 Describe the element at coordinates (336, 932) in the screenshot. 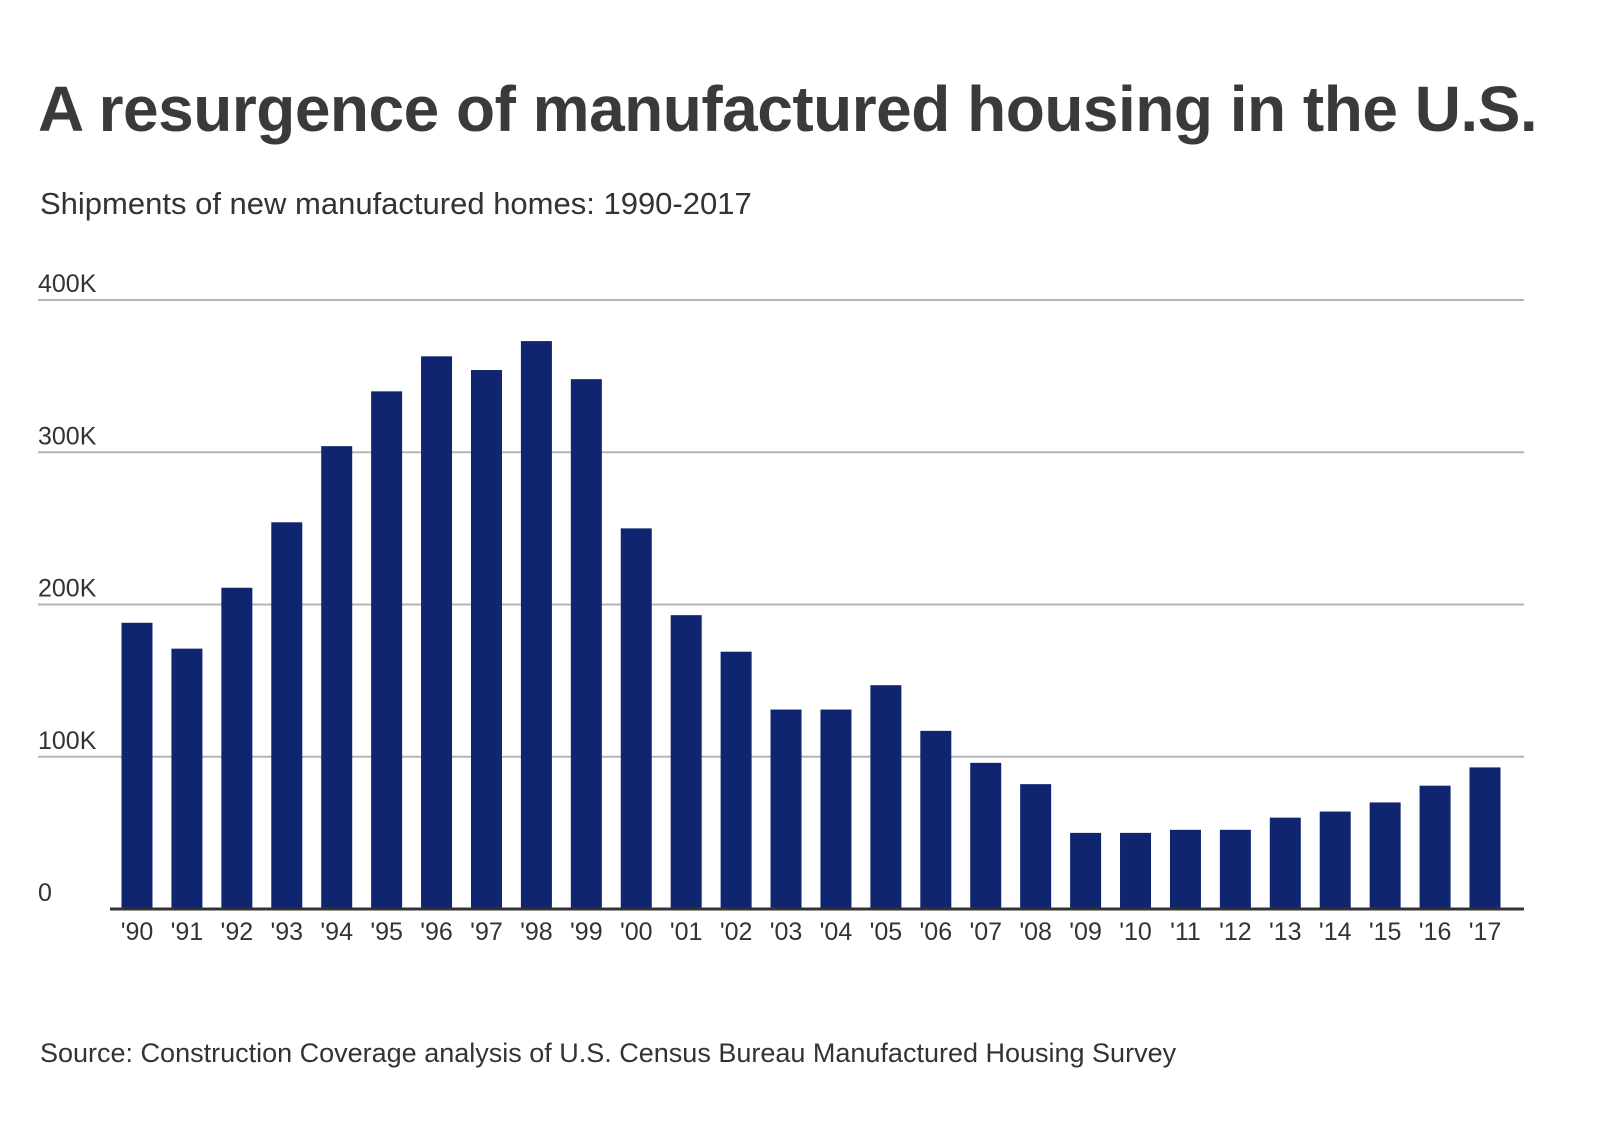

I see `x-tick-label: '94` at that location.